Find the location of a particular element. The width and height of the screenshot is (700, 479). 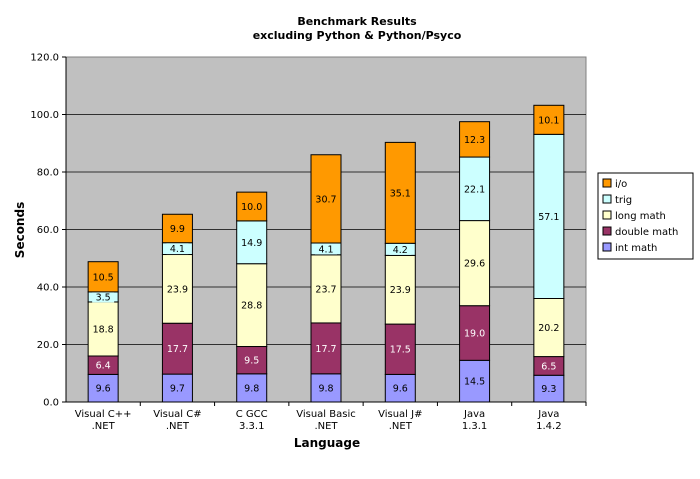

legend-label: i/o is located at coordinates (621, 184).